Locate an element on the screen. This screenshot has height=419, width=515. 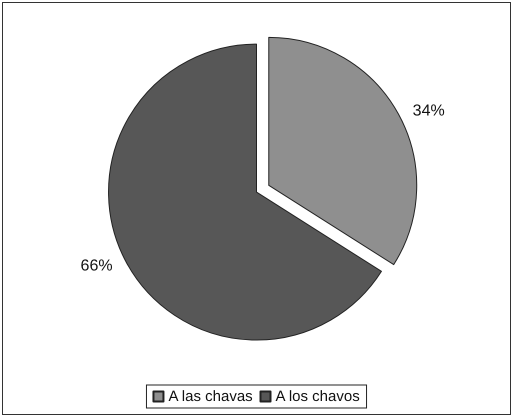
data-label: 34% is located at coordinates (428, 111).